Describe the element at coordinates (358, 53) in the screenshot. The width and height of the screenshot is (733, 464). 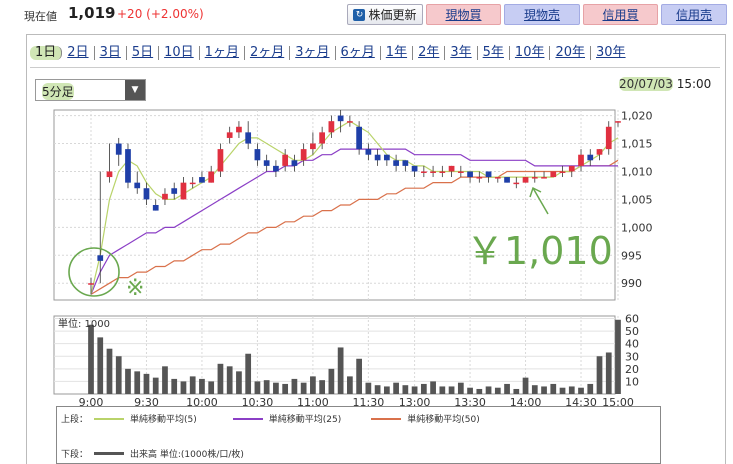
I see `tab-8: 6ヶ月` at that location.